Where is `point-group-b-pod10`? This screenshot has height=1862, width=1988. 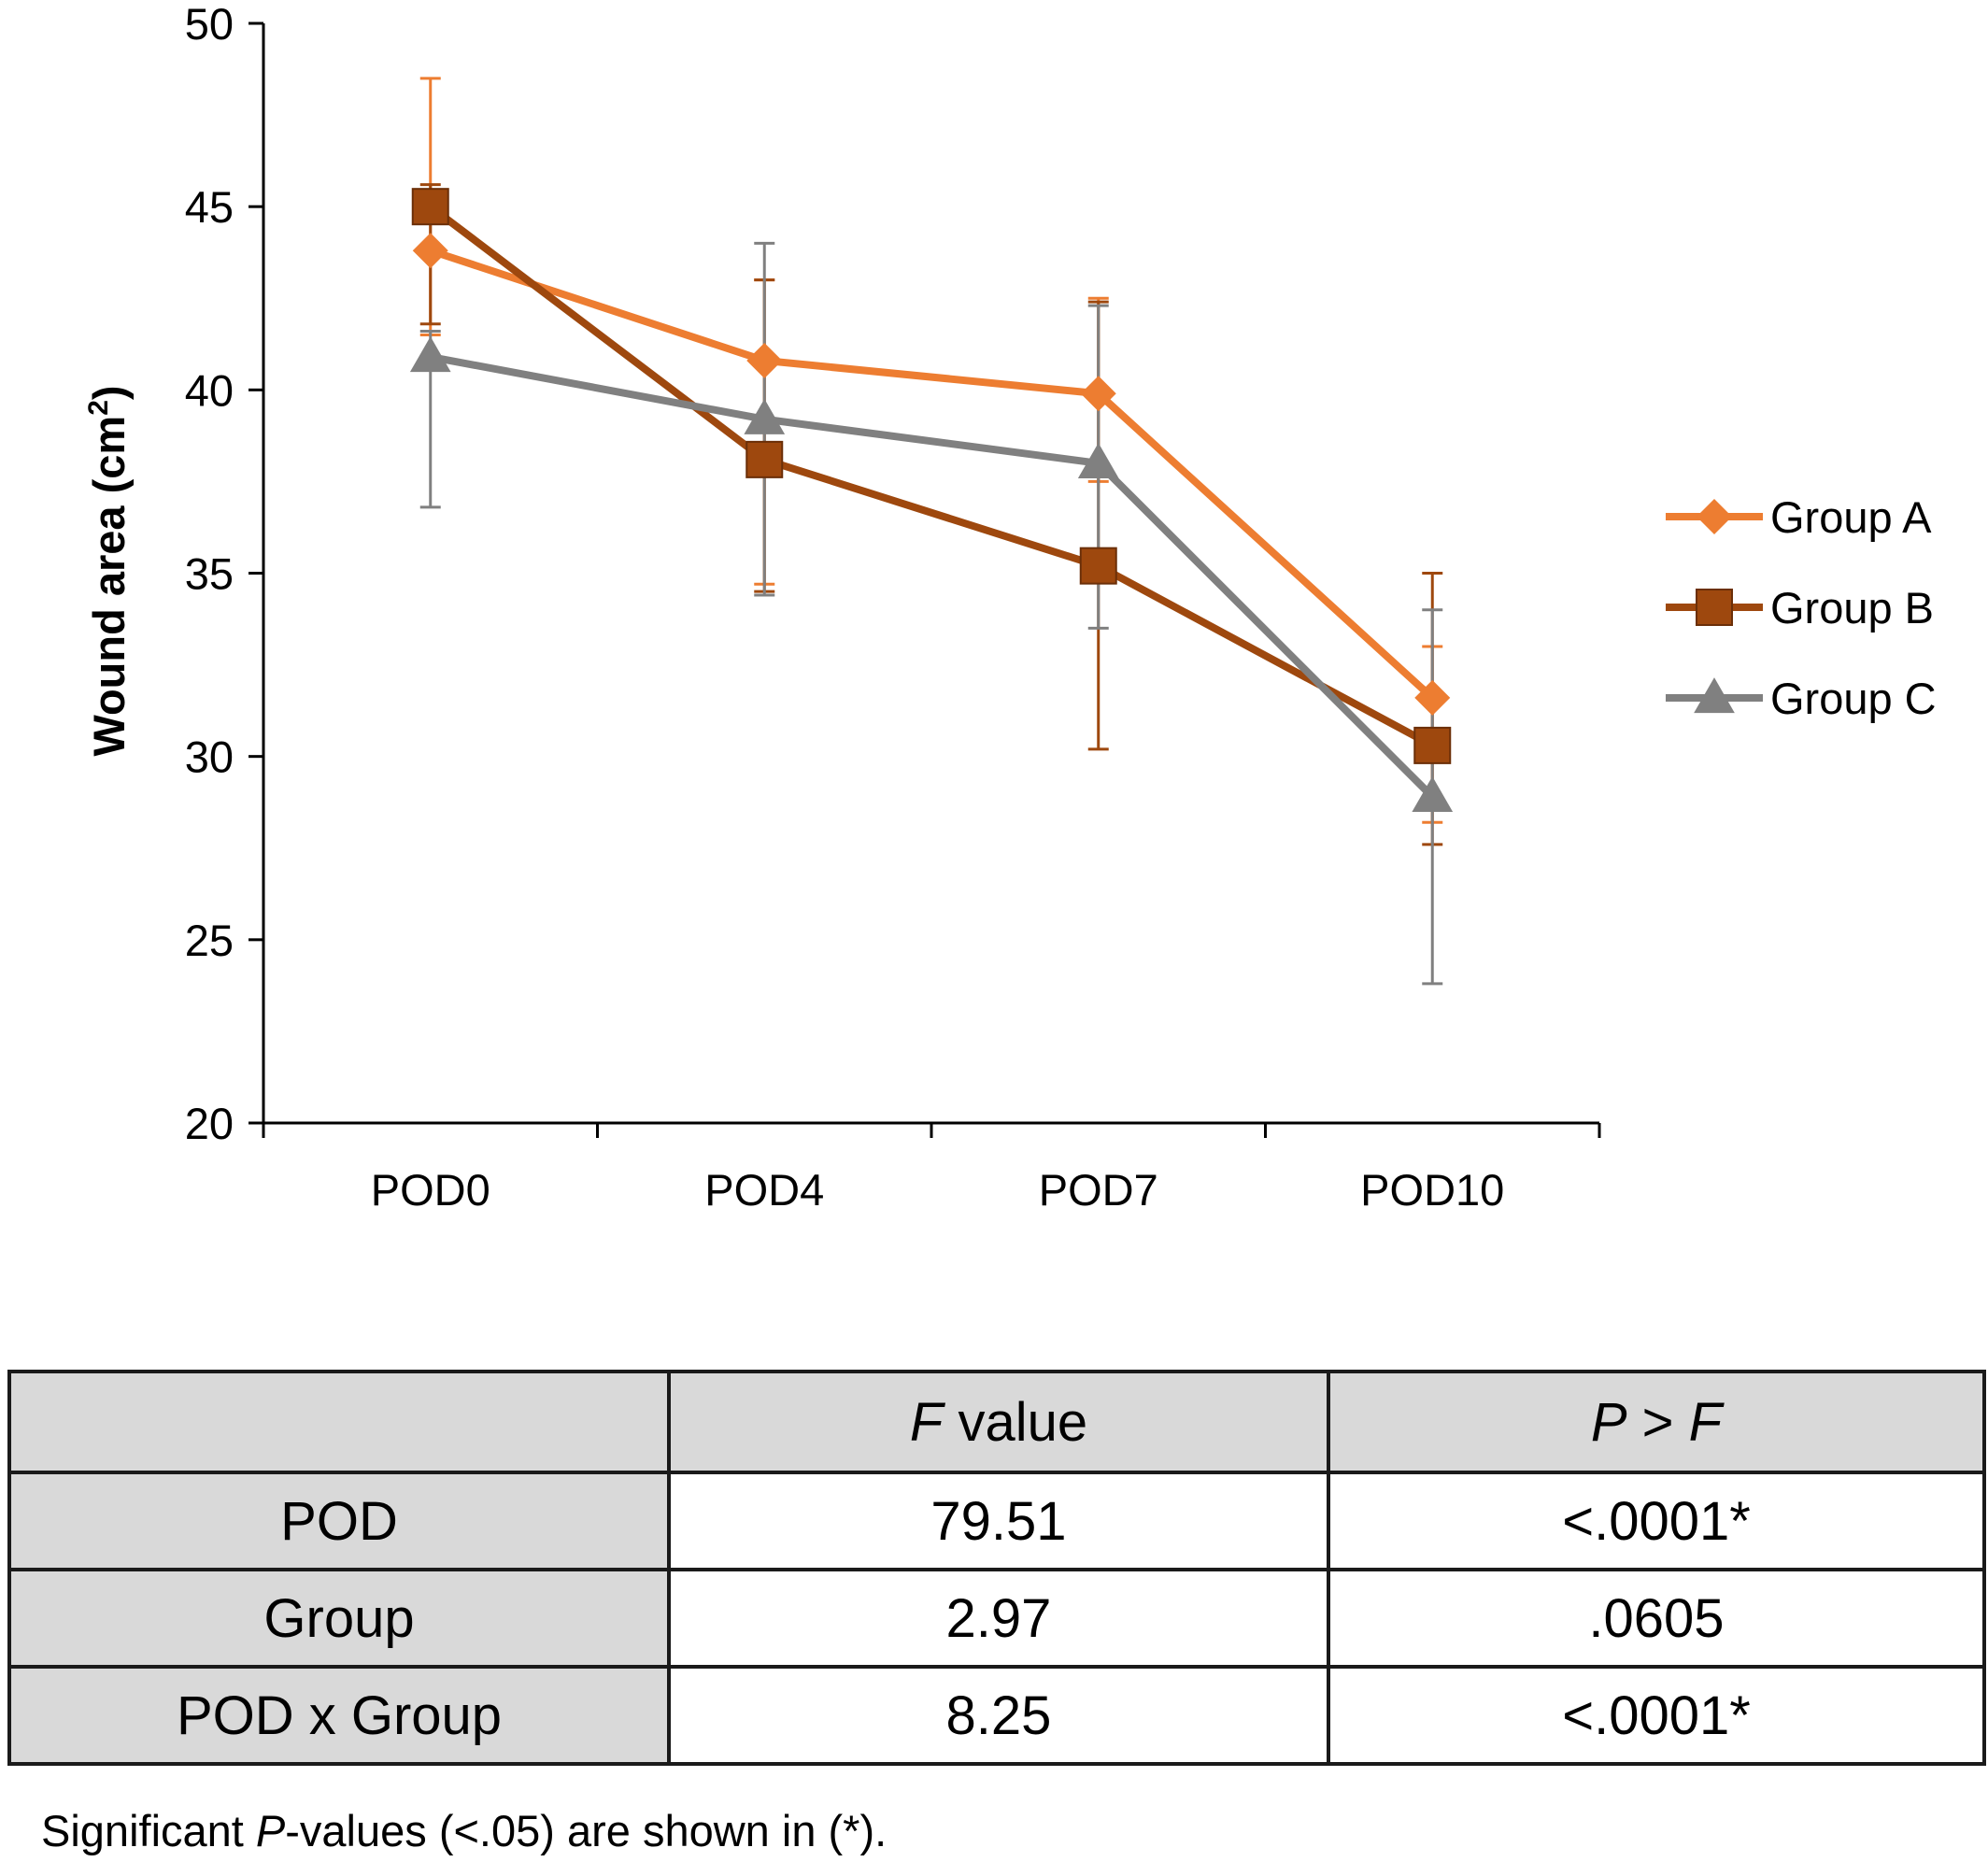
point-group-b-pod10 is located at coordinates (1432, 745).